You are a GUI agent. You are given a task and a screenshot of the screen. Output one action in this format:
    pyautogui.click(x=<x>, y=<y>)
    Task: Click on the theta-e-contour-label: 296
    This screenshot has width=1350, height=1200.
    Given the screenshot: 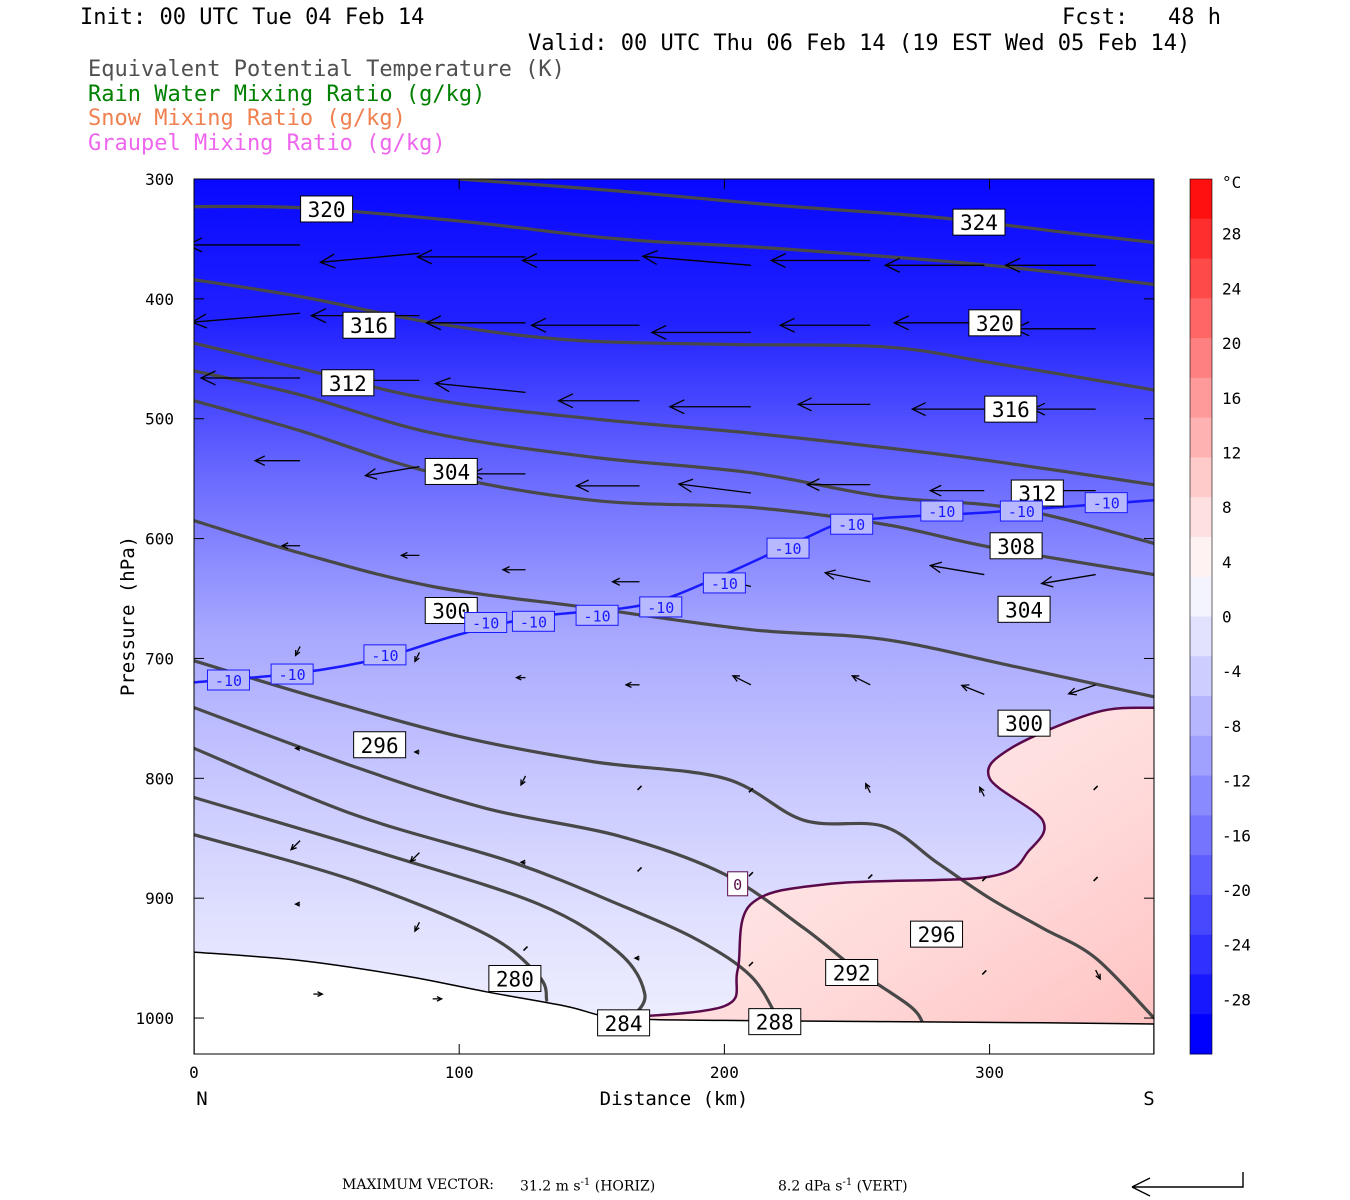 What is the action you would take?
    pyautogui.click(x=937, y=934)
    